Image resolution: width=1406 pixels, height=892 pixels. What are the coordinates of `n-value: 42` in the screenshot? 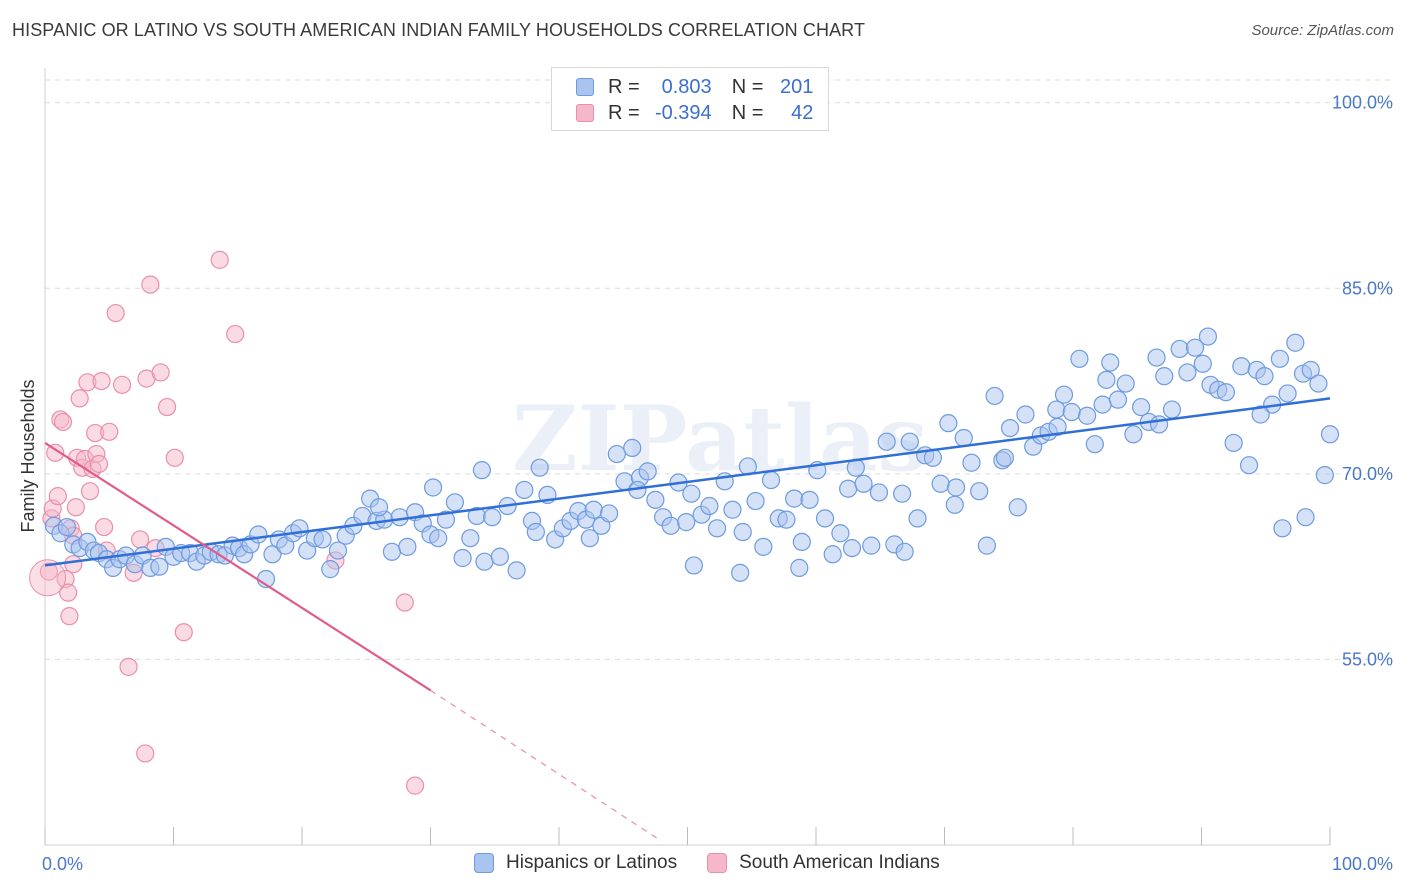 It's located at (802, 112).